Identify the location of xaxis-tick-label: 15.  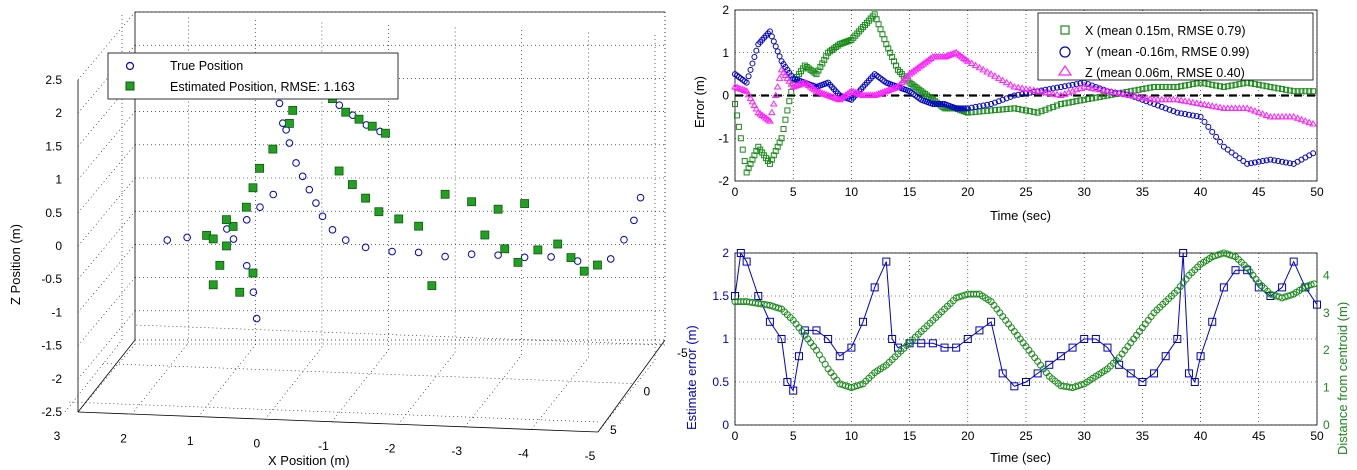
(910, 192).